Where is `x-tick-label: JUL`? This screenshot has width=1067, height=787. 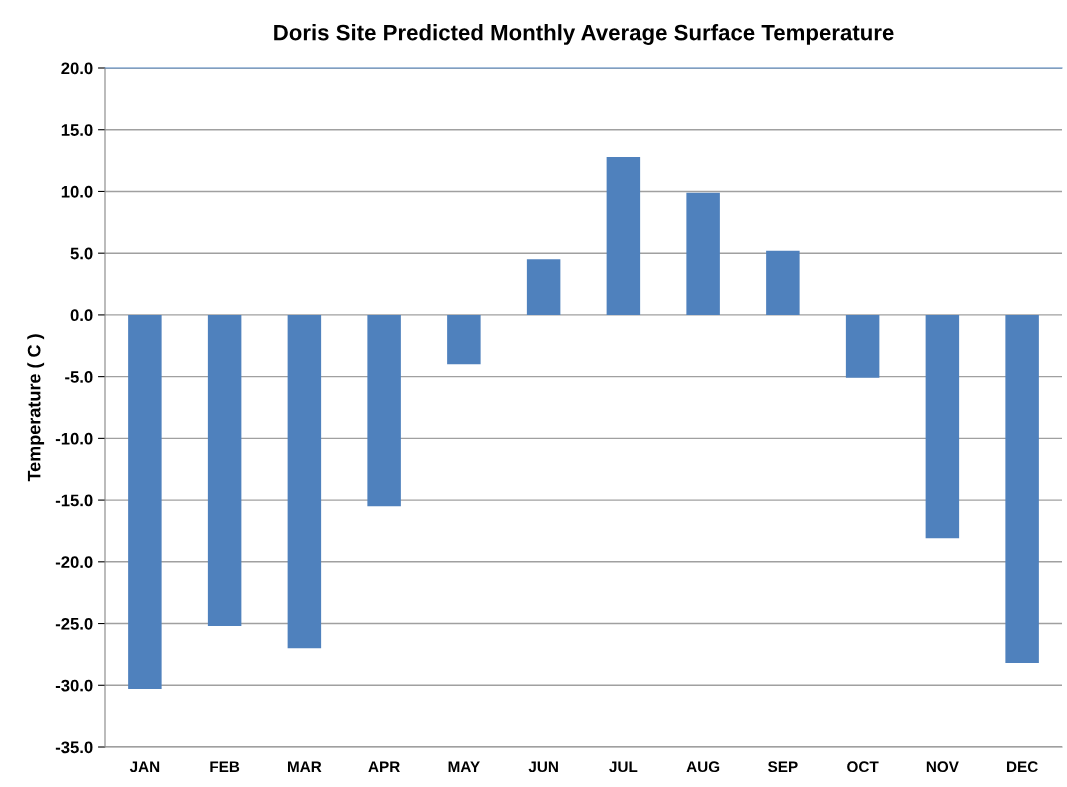 x-tick-label: JUL is located at coordinates (623, 767).